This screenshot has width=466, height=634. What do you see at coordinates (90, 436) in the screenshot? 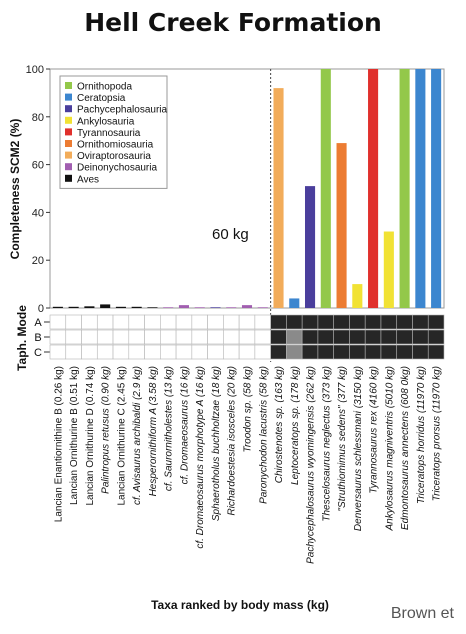
I see `x-tick-label: Lancian Ornithurine D (0.74 kg)` at bounding box center [90, 436].